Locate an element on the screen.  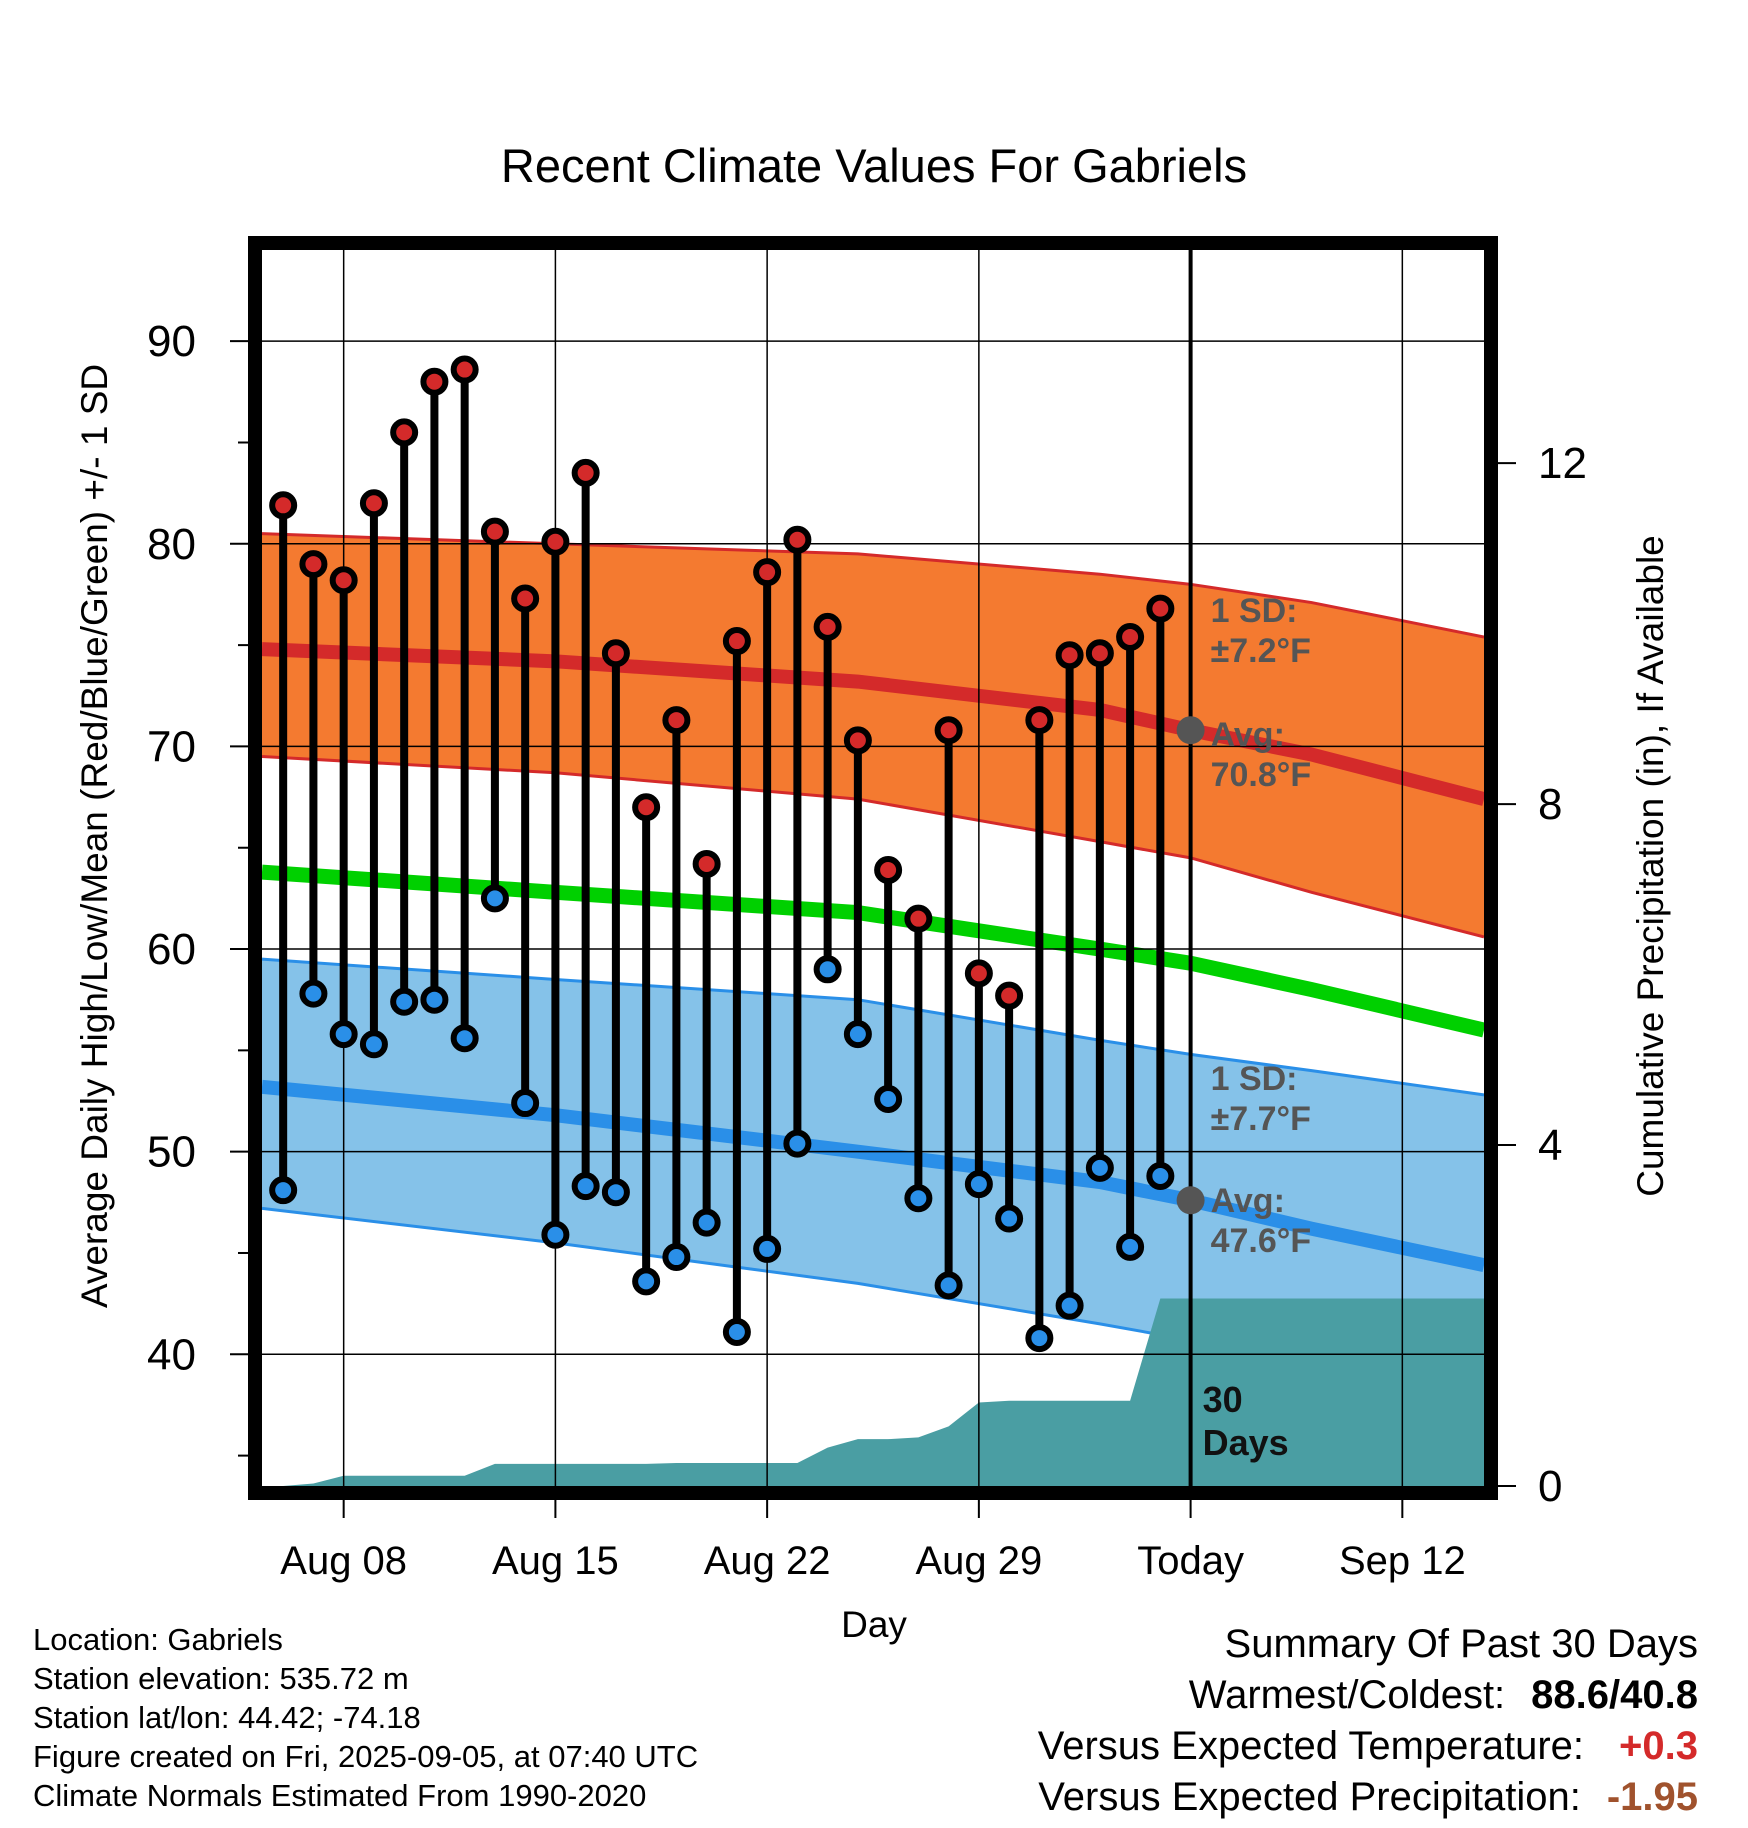
high-avg-label: Avg: is located at coordinates (1248, 735).